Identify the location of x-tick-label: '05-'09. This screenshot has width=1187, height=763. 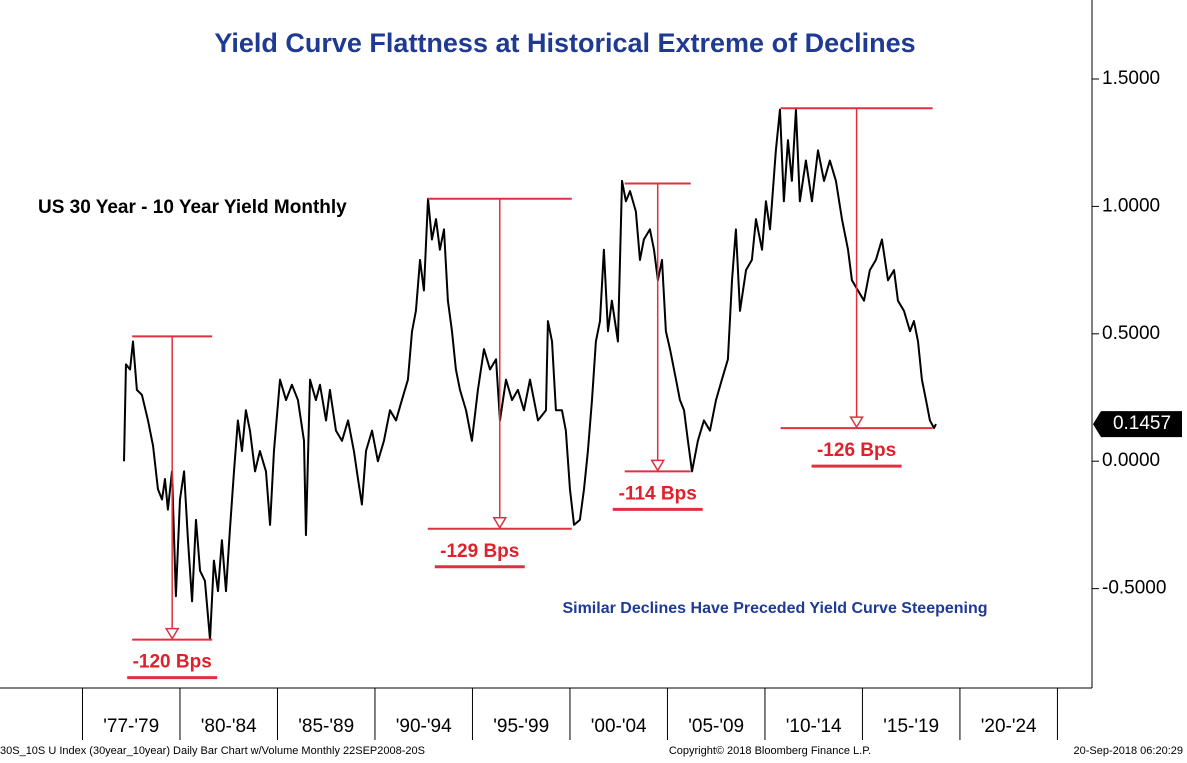
(716, 726).